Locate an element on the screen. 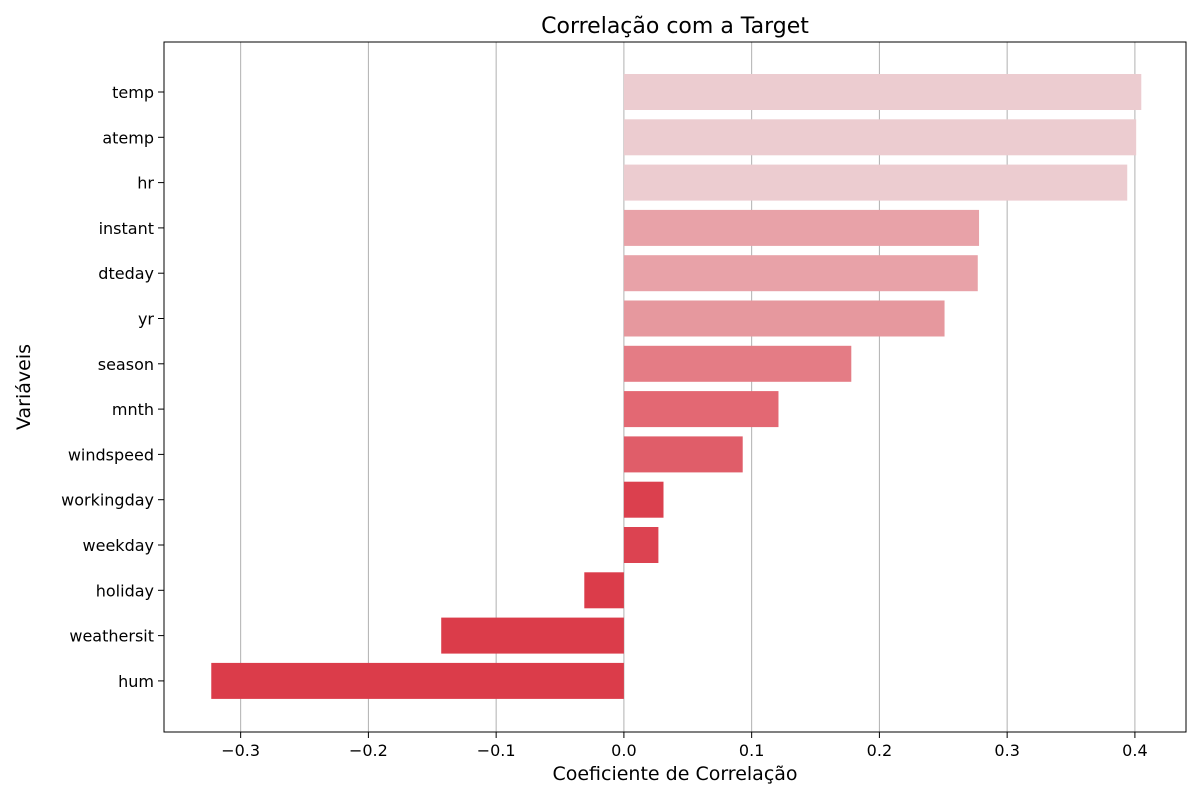 This screenshot has width=1200, height=800. y-tick-label-yr: yr is located at coordinates (146, 319).